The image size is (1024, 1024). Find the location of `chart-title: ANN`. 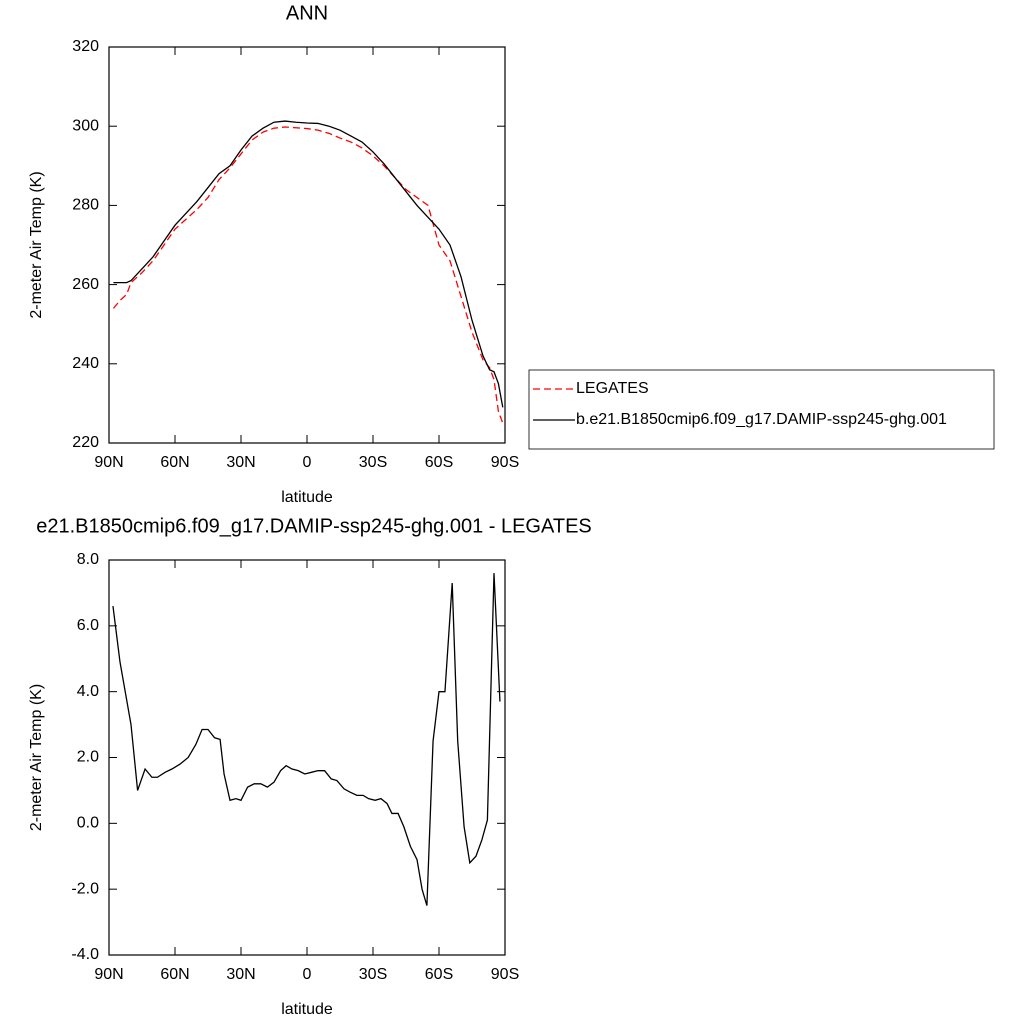

chart-title: ANN is located at coordinates (307, 13).